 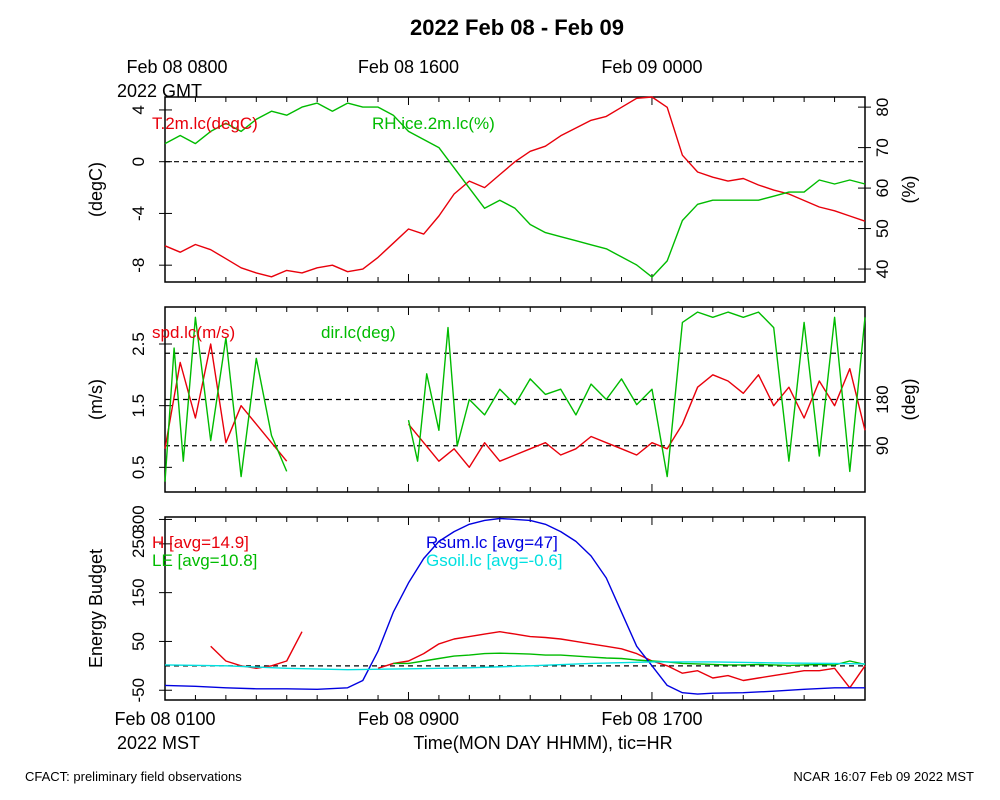 I want to click on bottom-axis-tick-label: Feb 08 0900, so click(x=408, y=719).